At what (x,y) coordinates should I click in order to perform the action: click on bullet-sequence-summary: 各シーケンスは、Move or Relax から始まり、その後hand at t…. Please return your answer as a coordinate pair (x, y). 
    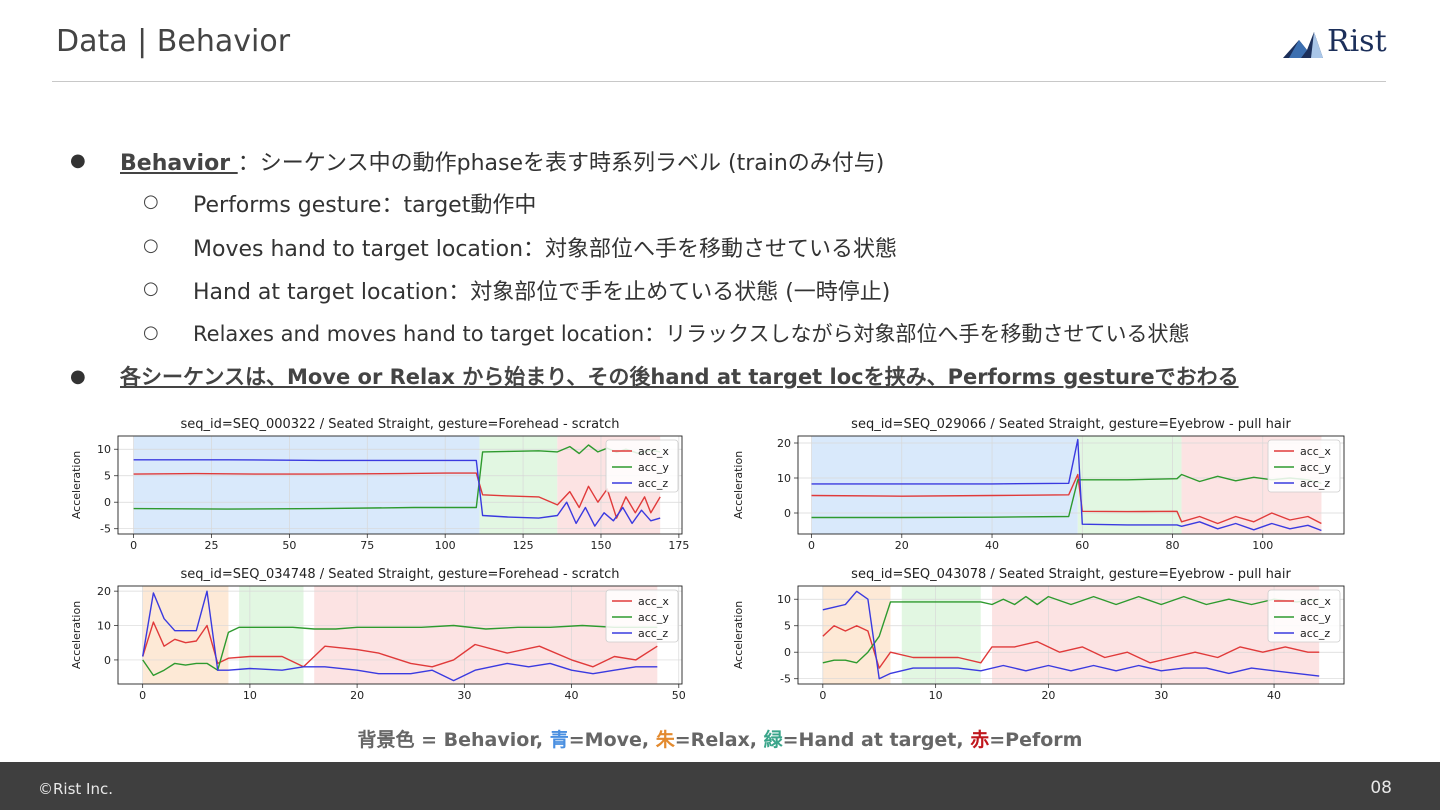
    Looking at the image, I should click on (679, 377).